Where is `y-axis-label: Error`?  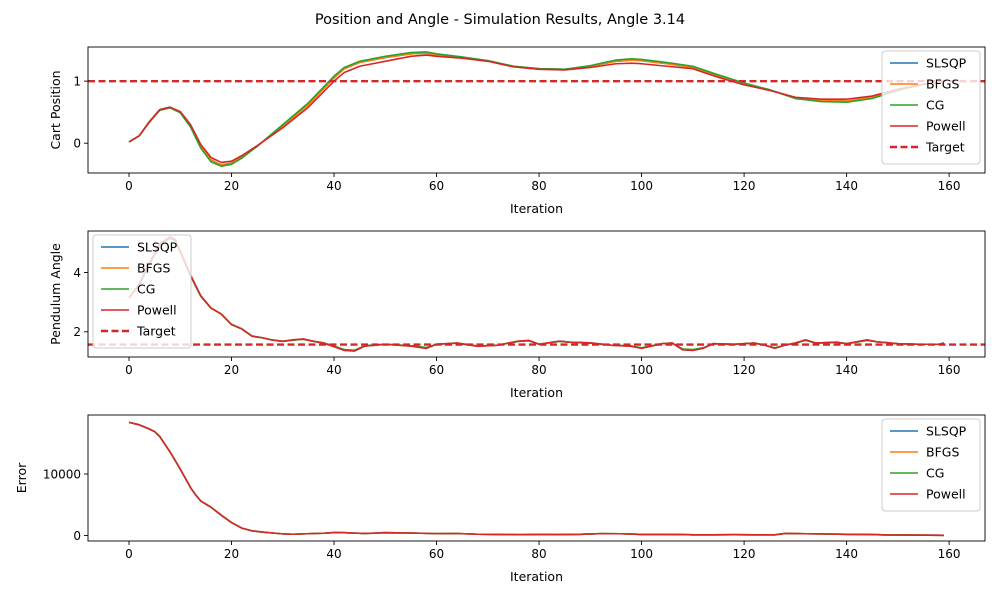 y-axis-label: Error is located at coordinates (21, 477).